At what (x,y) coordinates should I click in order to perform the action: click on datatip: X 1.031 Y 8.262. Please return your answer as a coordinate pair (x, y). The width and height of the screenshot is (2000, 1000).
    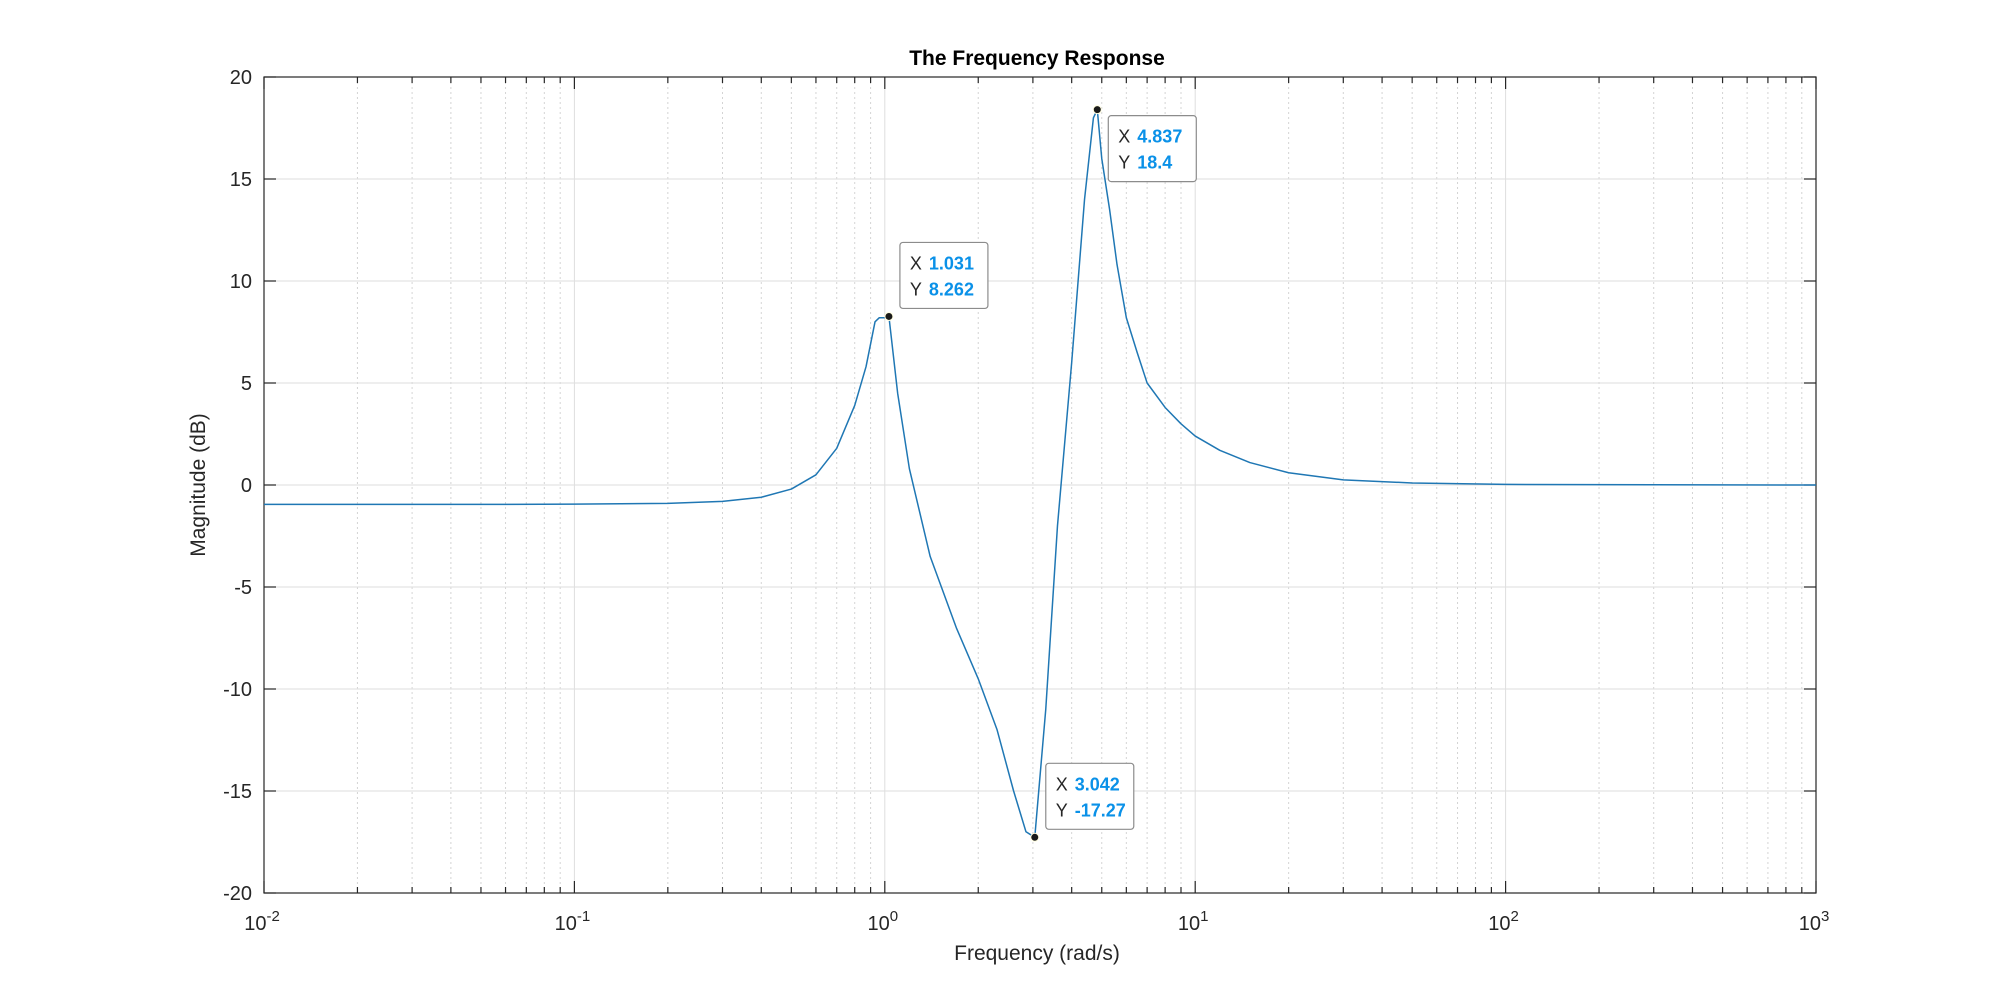
    Looking at the image, I should click on (936, 281).